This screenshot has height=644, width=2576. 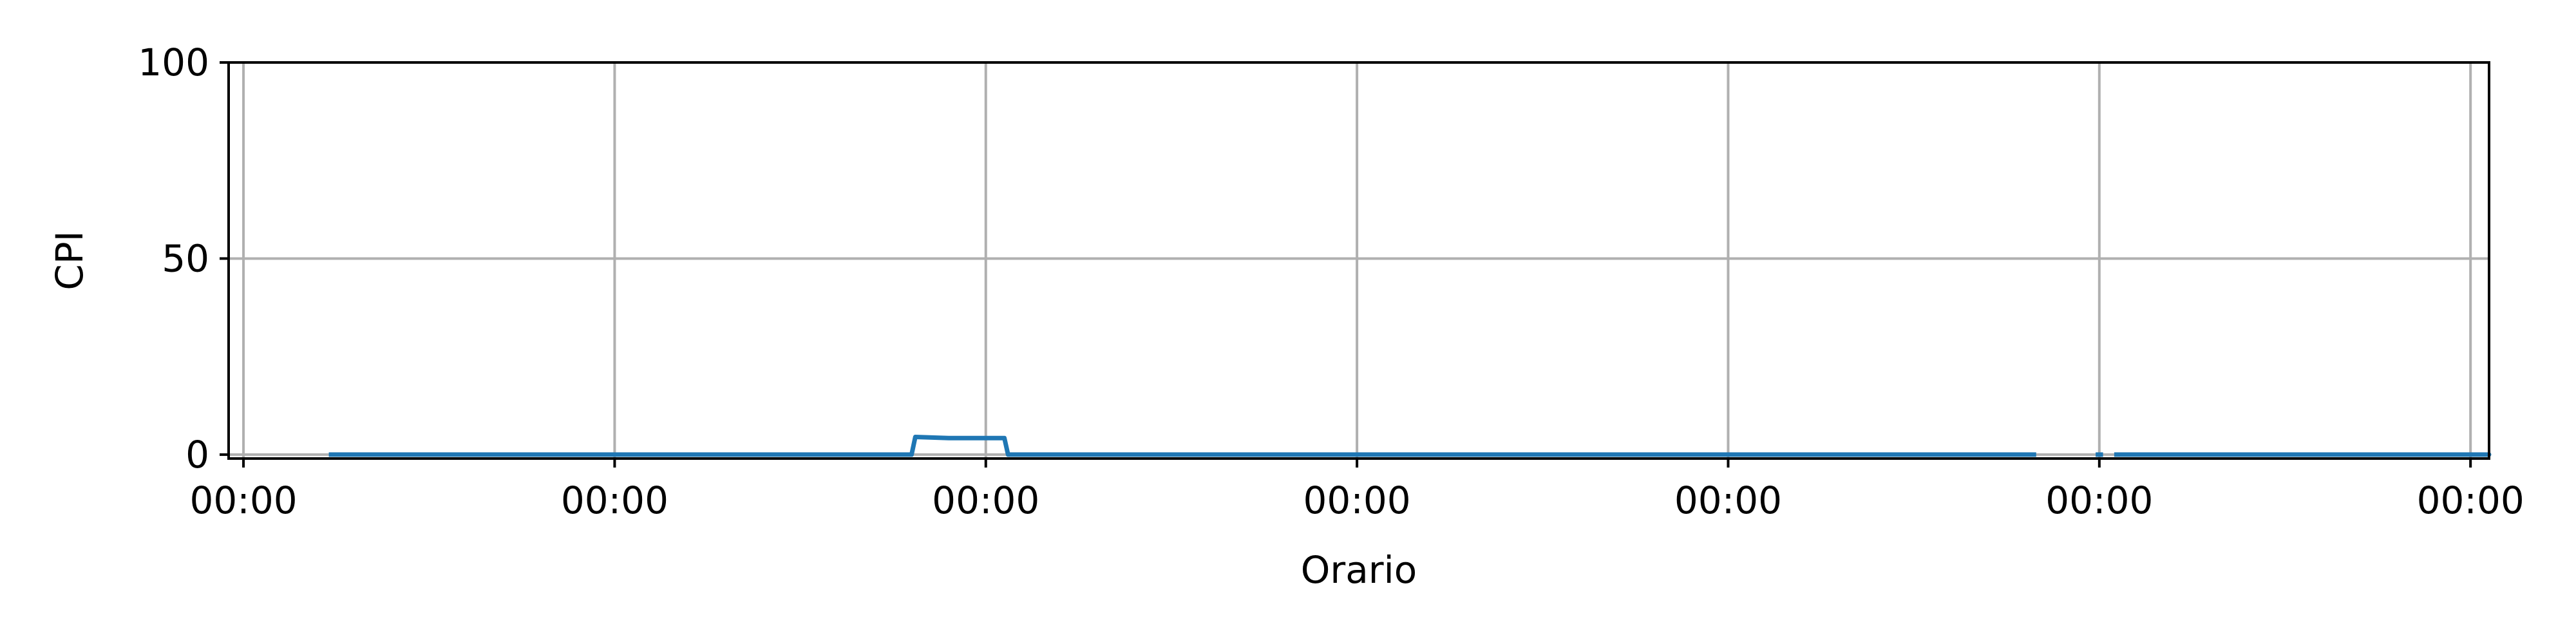 What do you see at coordinates (69, 261) in the screenshot?
I see `y-axis-label: CPI` at bounding box center [69, 261].